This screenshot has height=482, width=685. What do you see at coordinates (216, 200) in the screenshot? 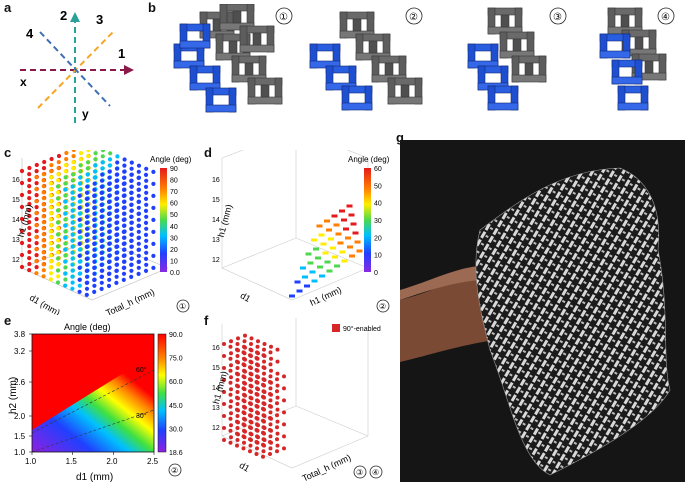
I see `z-tick-label: 15` at bounding box center [216, 200].